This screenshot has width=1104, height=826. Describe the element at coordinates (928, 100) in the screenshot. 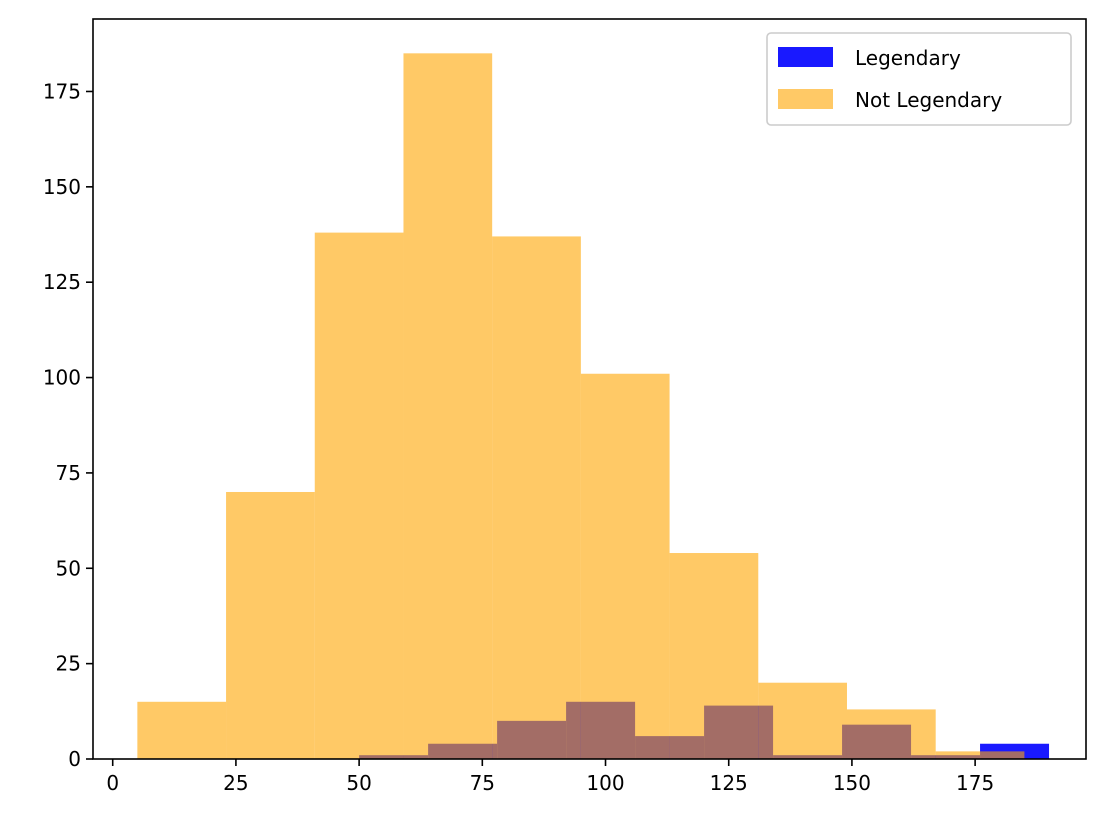

I see `legend-label-not-legendary: Not Legendary` at that location.